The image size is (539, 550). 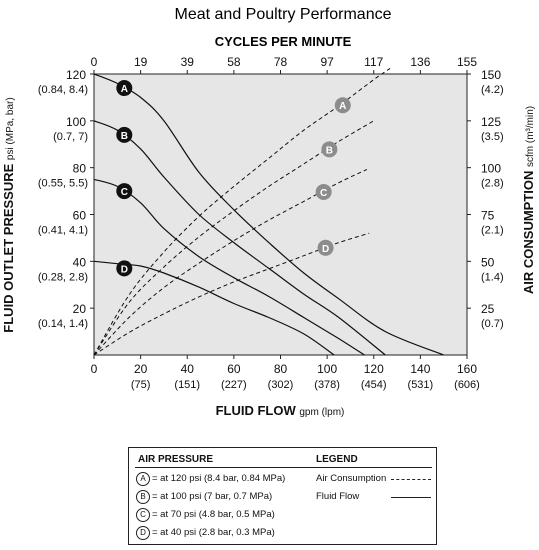 I want to click on top-axis-title: CYCLES PER MINUTE, so click(x=283, y=41).